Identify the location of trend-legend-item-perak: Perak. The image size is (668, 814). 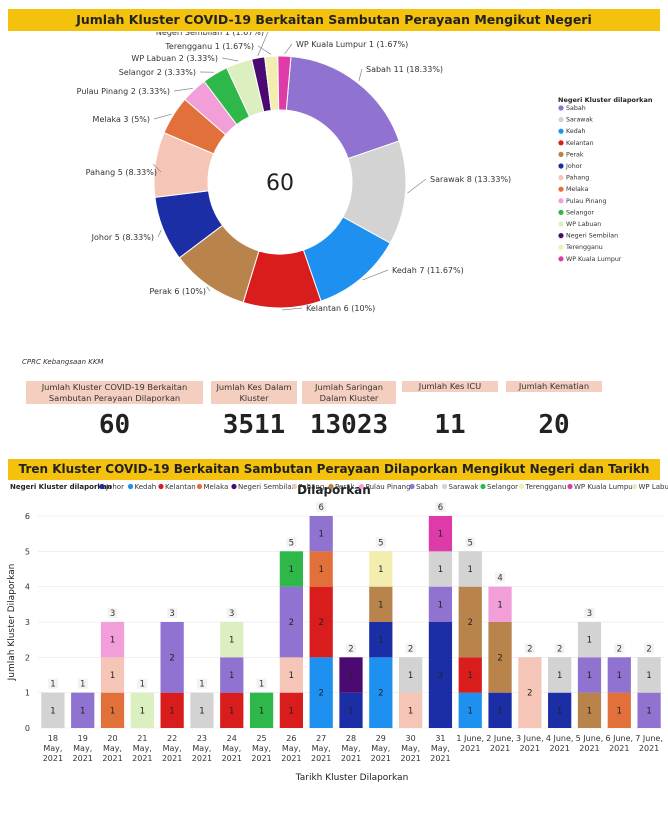
(345, 487).